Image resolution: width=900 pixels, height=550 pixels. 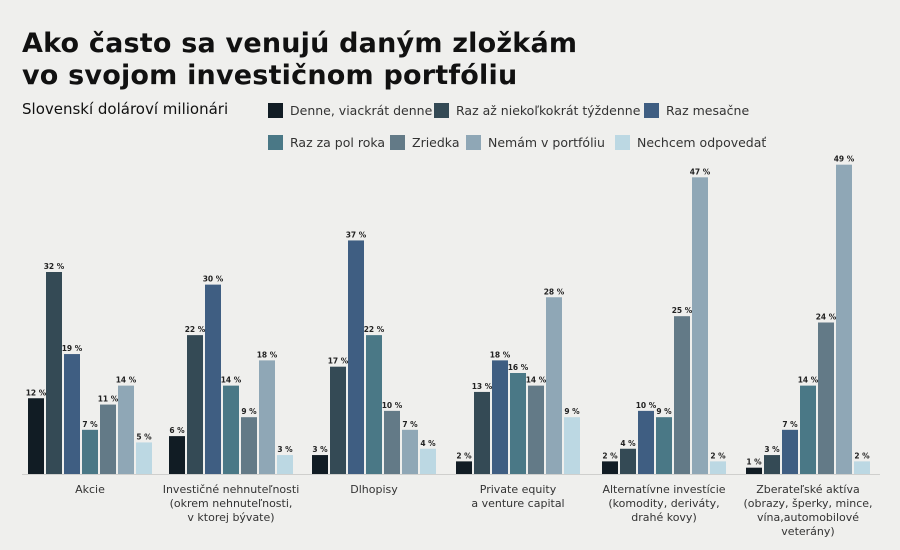 What do you see at coordinates (125, 109) in the screenshot?
I see `chart-subtitle: Slovenskí dolároví milionári` at bounding box center [125, 109].